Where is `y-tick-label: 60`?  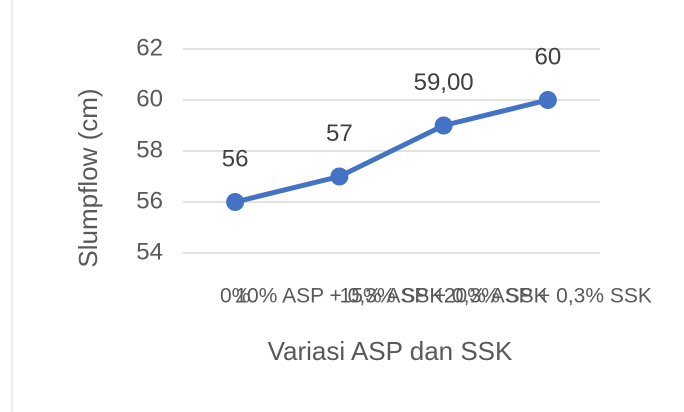 y-tick-label: 60 is located at coordinates (149, 98).